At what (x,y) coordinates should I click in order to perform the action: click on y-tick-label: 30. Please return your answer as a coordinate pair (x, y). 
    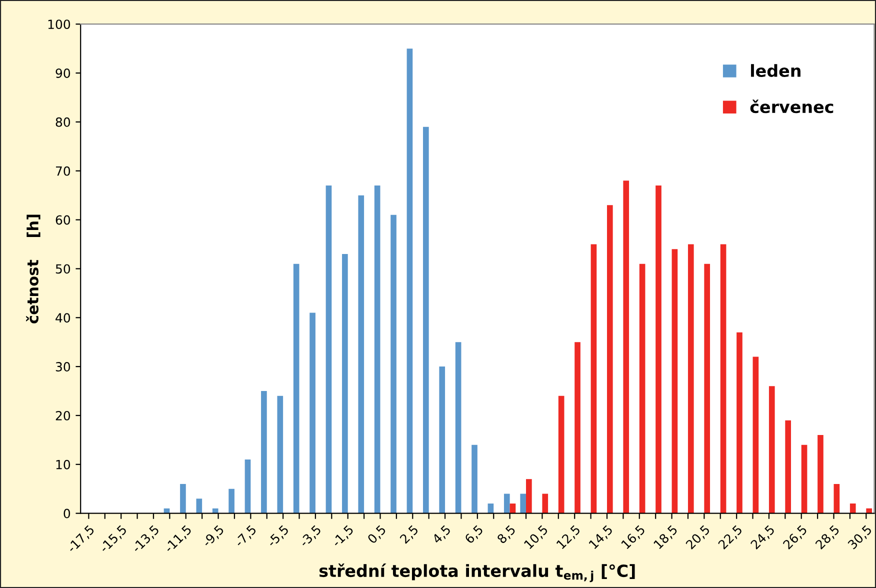
    Looking at the image, I should click on (63, 367).